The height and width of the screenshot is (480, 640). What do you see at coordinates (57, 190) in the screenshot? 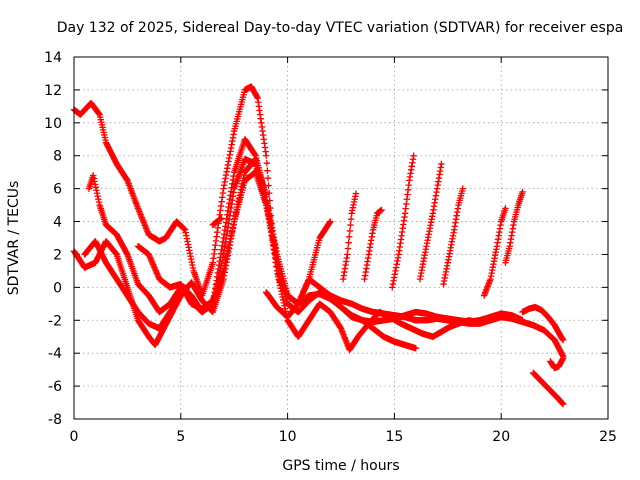
I see `y-tick-label: 6` at bounding box center [57, 190].